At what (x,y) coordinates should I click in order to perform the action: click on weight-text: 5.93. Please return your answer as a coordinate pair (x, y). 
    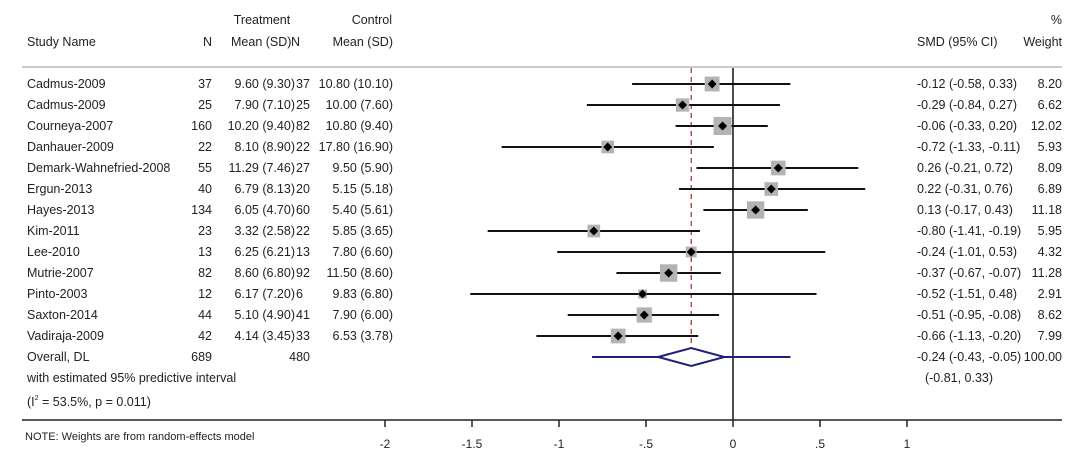
    Looking at the image, I should click on (1049, 147).